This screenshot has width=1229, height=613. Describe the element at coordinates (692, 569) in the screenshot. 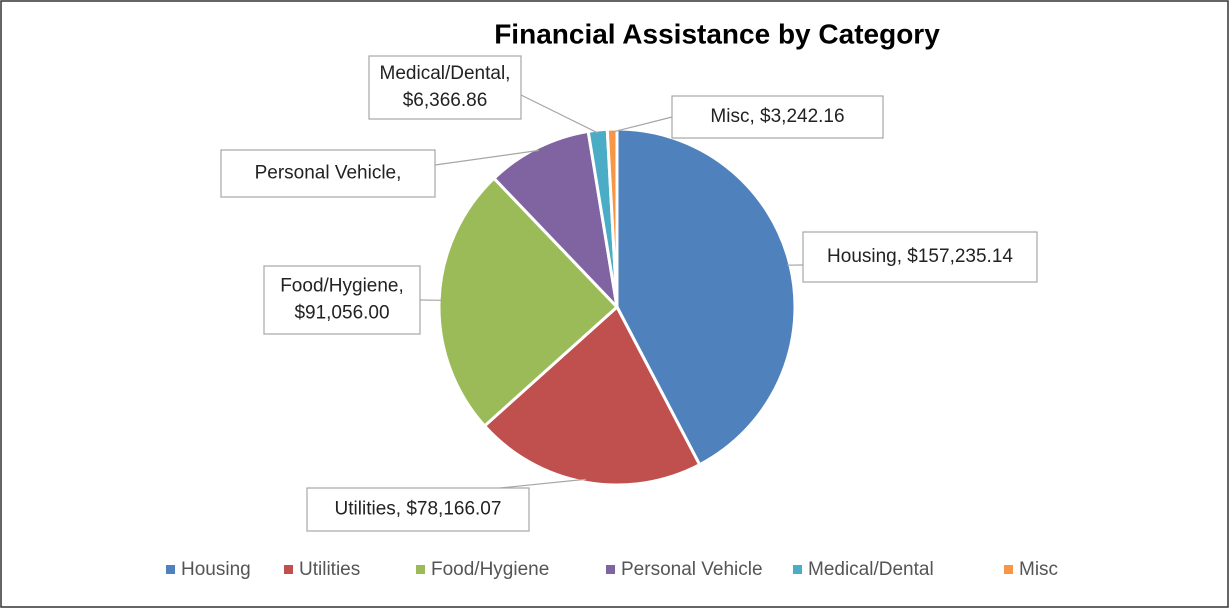

I see `legend-label: Personal Vehicle` at that location.